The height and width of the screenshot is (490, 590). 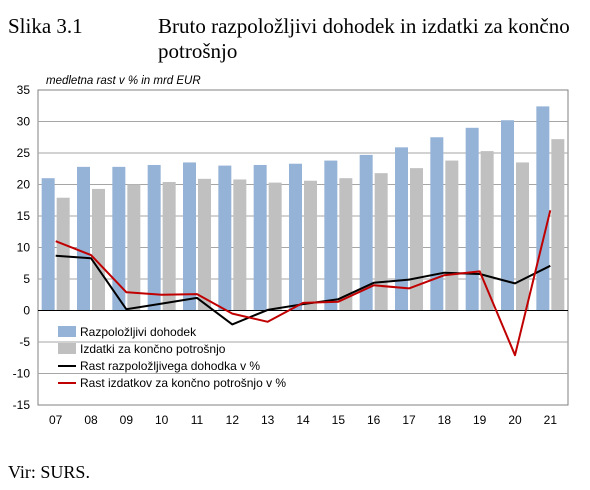 I want to click on x-tick-label: 14, so click(x=303, y=420).